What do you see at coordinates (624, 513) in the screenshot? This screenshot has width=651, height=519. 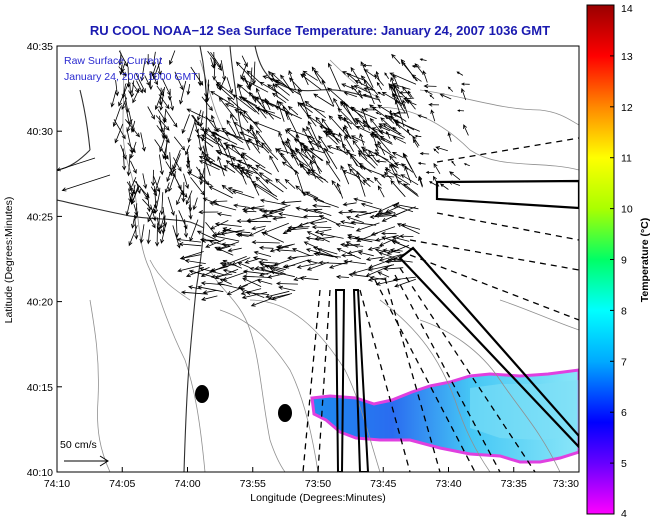 I see `colorbar-tick-label: 4` at bounding box center [624, 513].